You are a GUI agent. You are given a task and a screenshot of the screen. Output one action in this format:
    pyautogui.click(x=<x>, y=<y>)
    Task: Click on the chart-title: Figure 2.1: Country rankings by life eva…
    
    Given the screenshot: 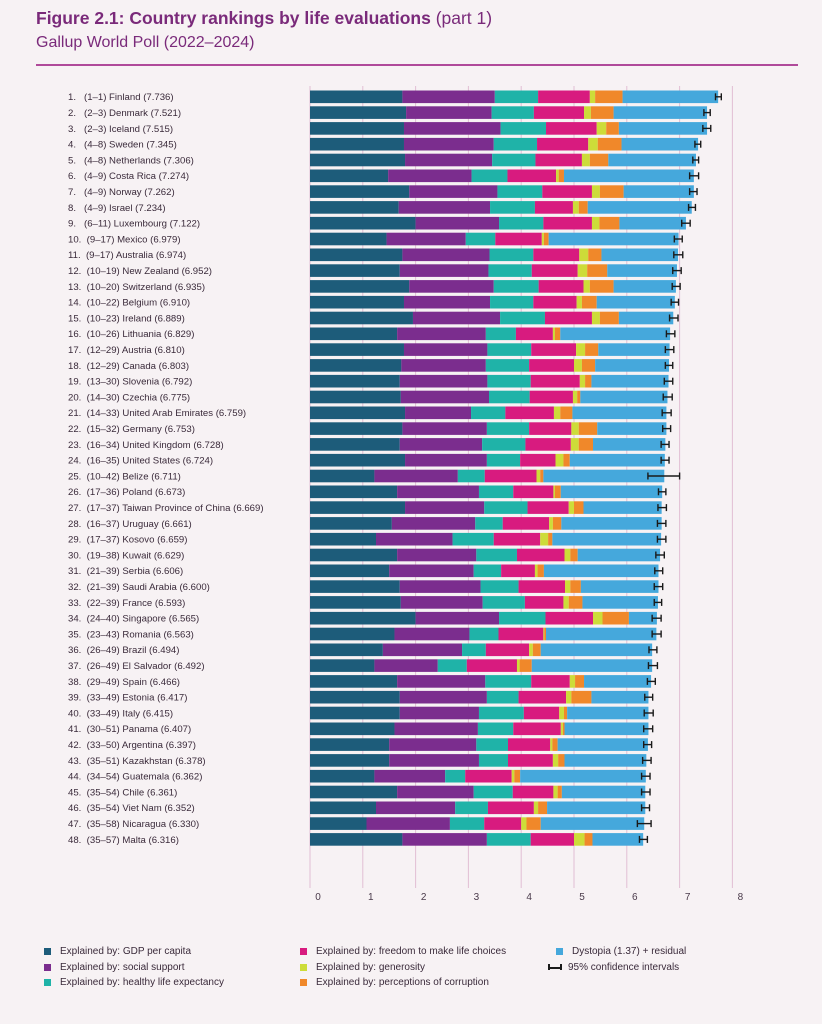 What is the action you would take?
    pyautogui.click(x=233, y=18)
    